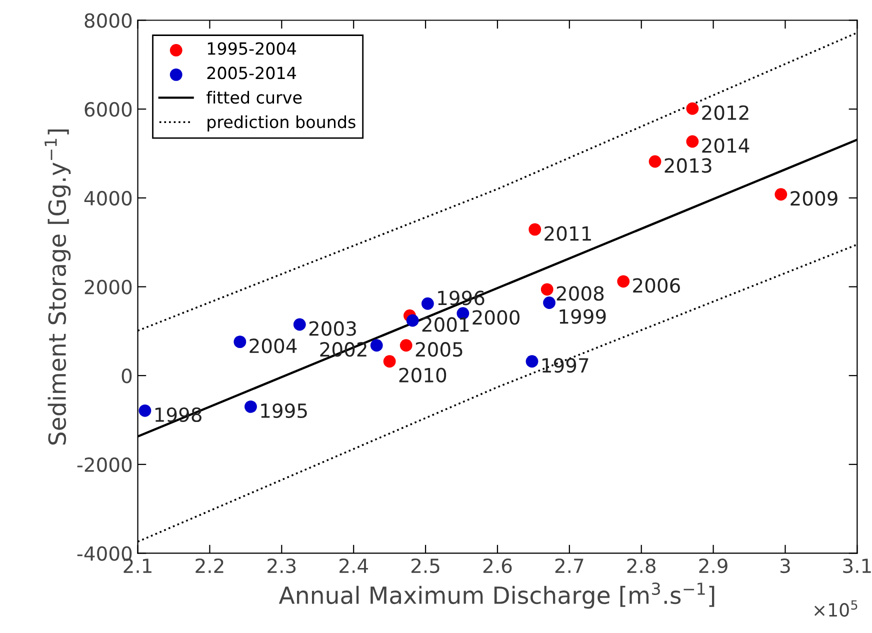 This screenshot has height=633, width=872. Describe the element at coordinates (422, 375) in the screenshot. I see `annotation: 2010` at that location.